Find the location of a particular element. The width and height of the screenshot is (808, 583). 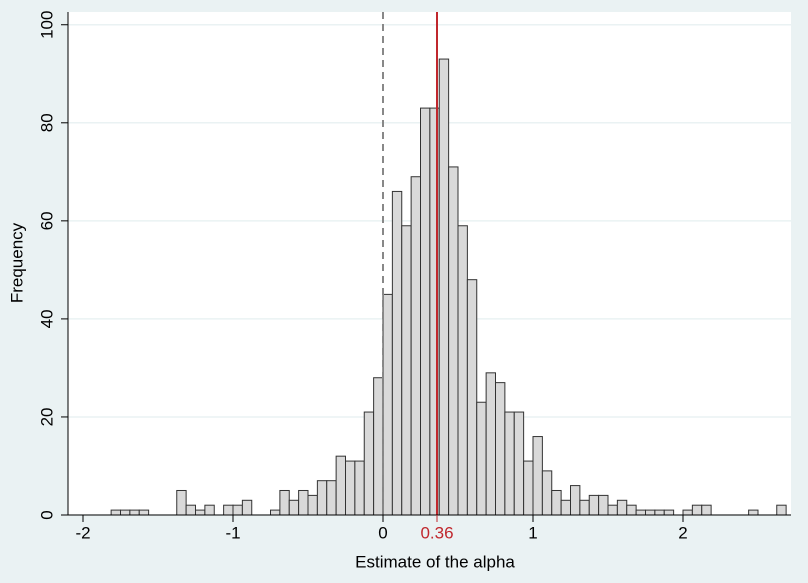

y-tick-label: 60 is located at coordinates (46, 220).